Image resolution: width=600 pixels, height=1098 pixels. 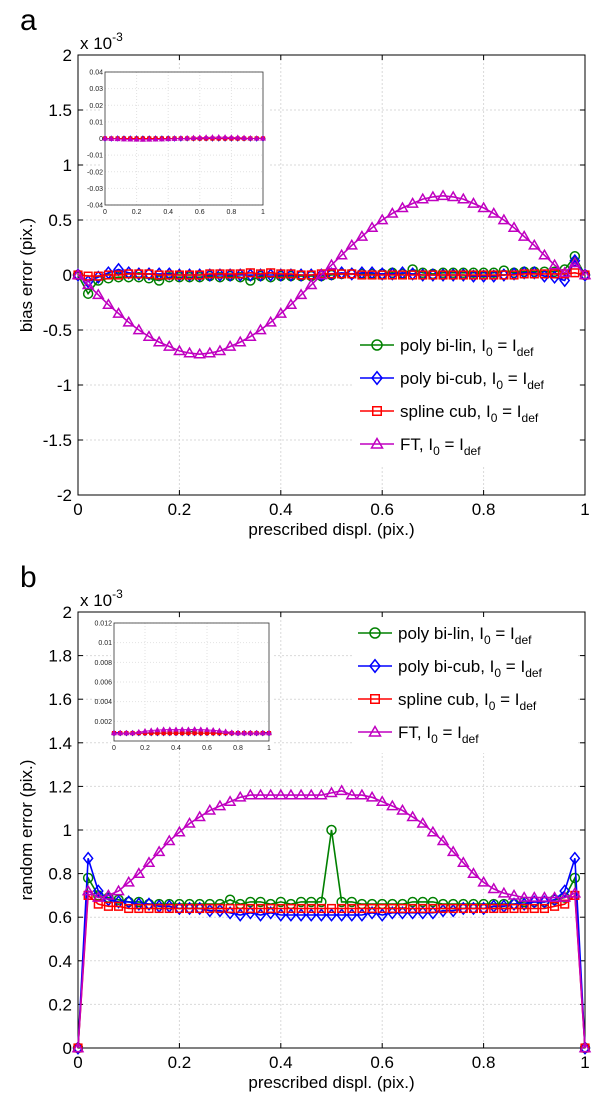 What do you see at coordinates (60, 656) in the screenshot?
I see `y-tick-label: 1.8` at bounding box center [60, 656].